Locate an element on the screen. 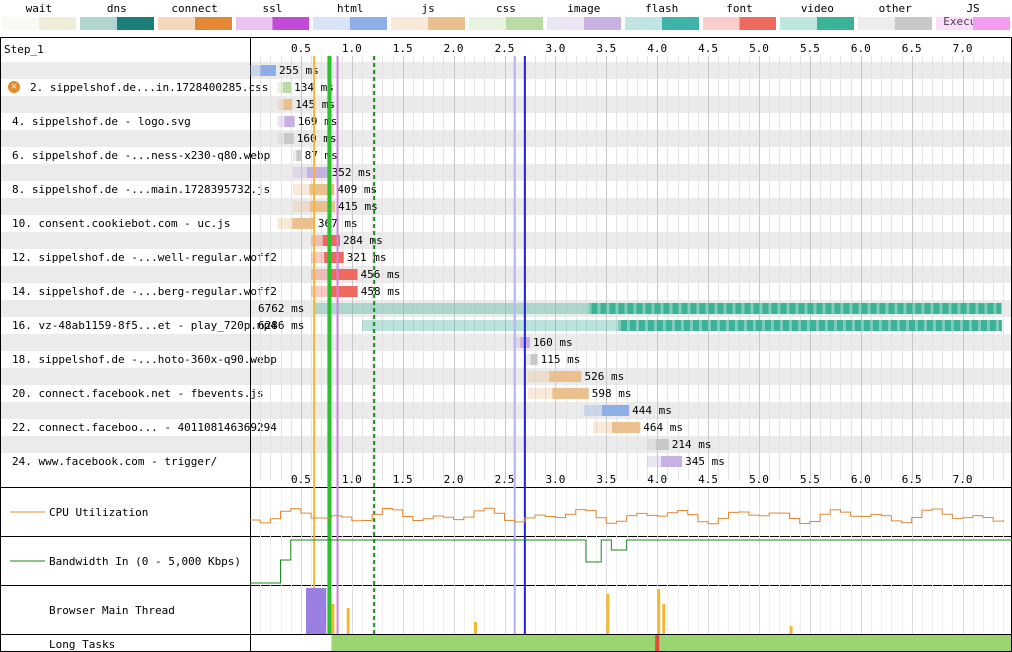 The image size is (1012, 652). axis-tick-bottom: 3.0 is located at coordinates (555, 479).